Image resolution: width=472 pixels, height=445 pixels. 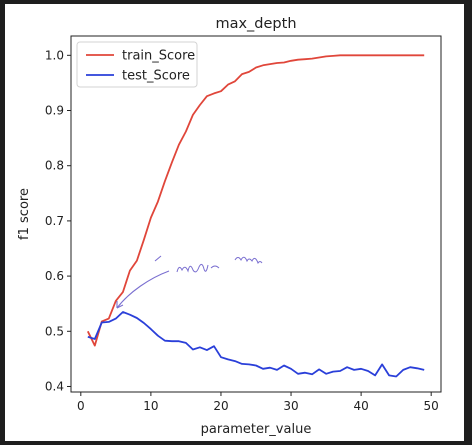 I want to click on y-axis: 0.4 0.5 0.6 0.7 0.8 0.9 1.0, so click(x=58, y=220).